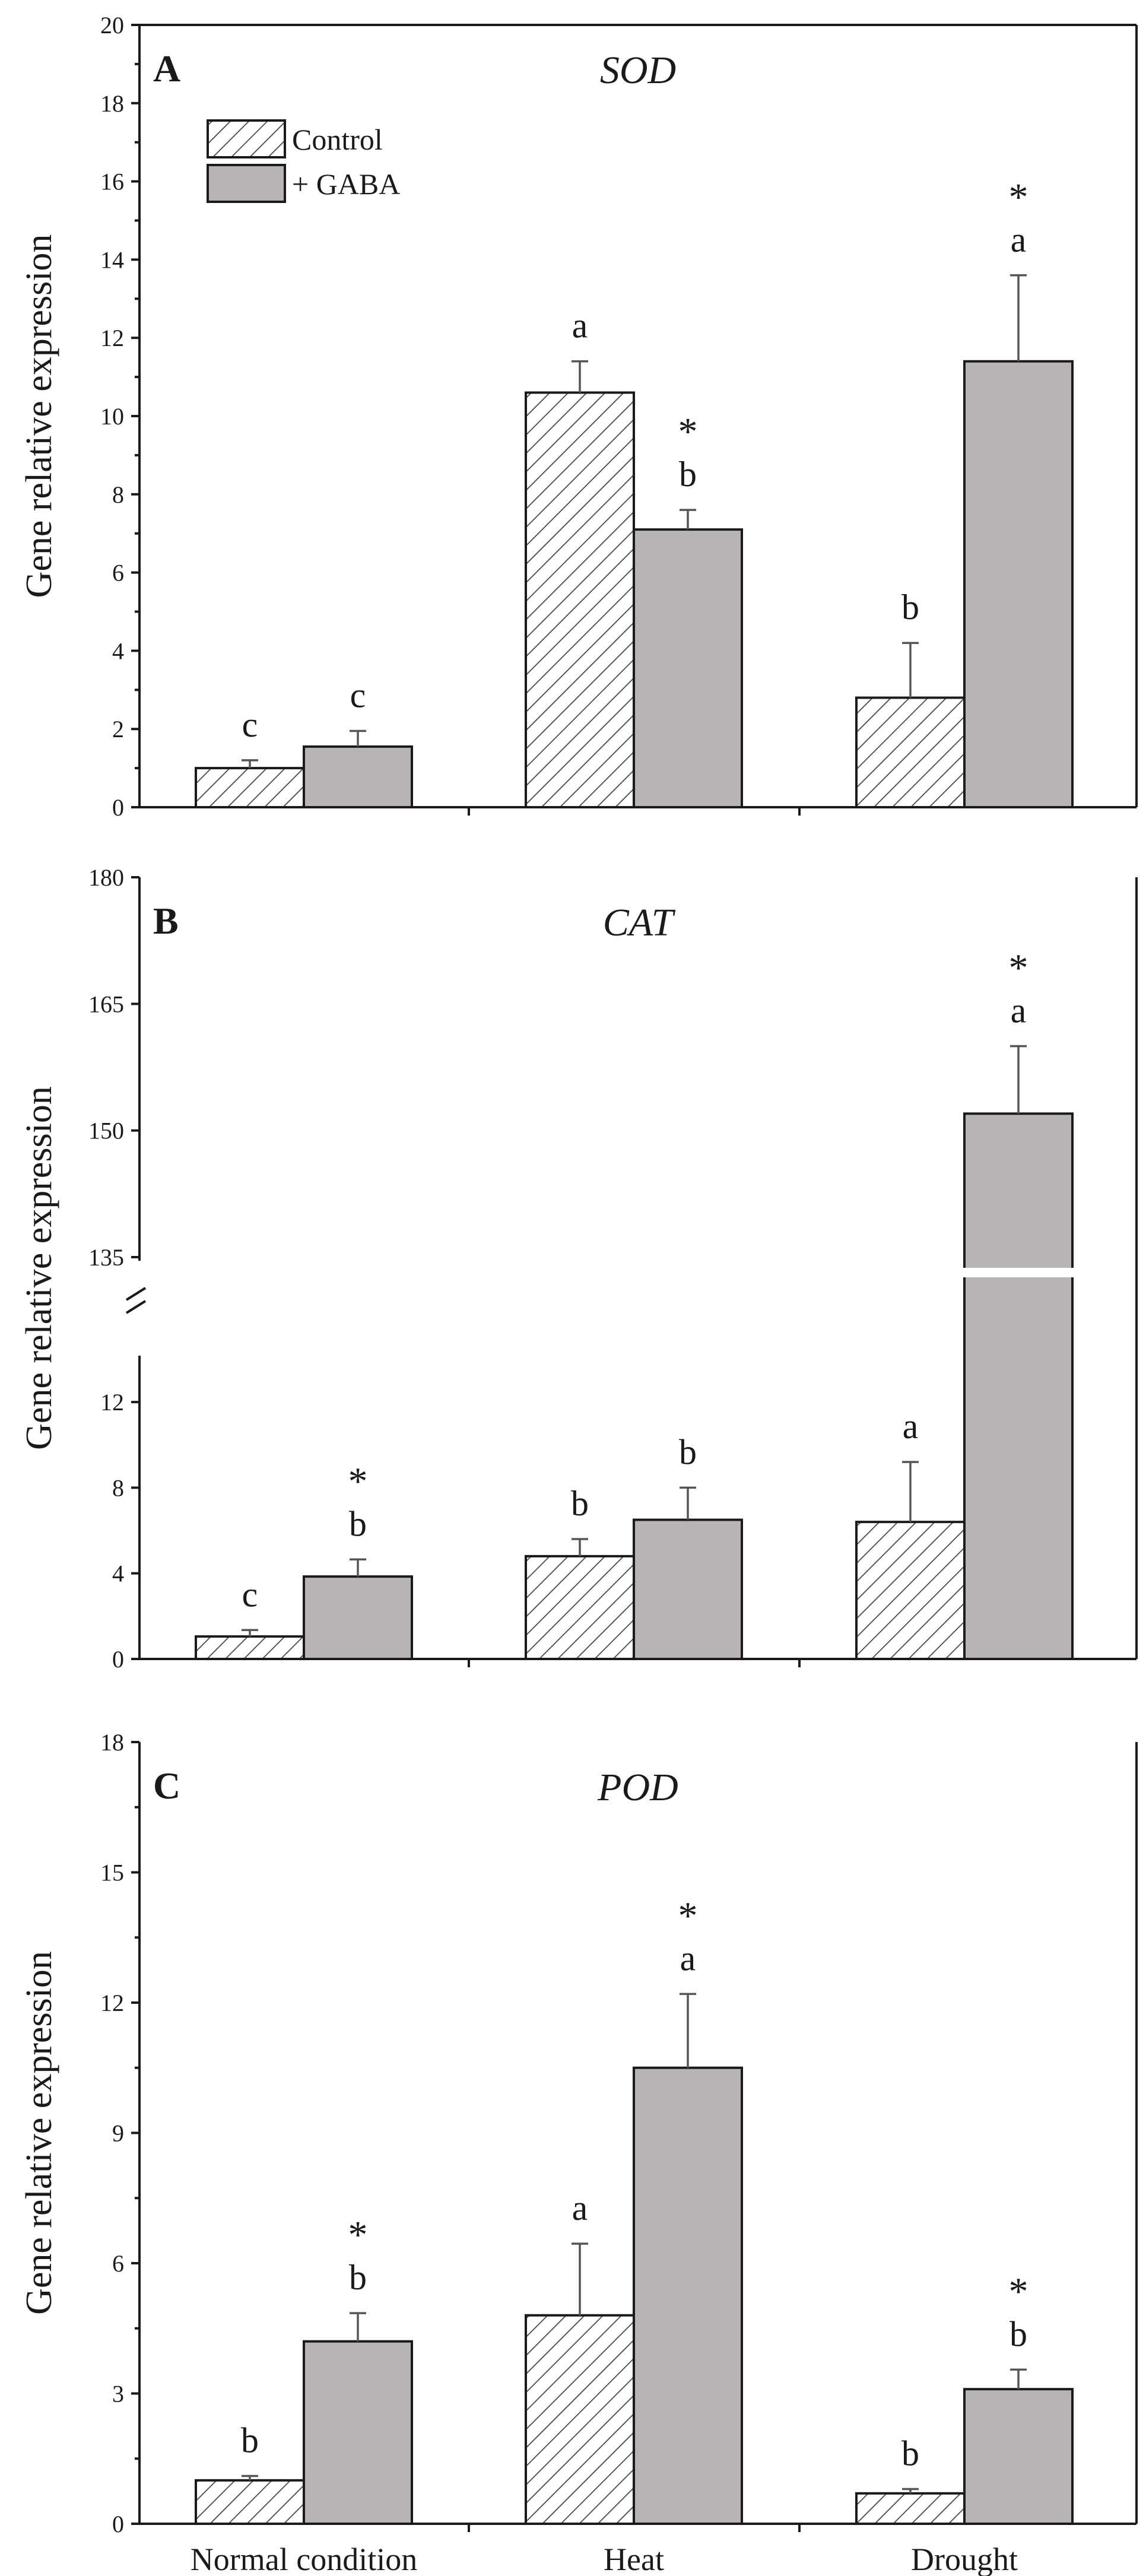 The image size is (1146, 2576). Describe the element at coordinates (106, 1257) in the screenshot. I see `panel-b-ytick-label: 135` at that location.